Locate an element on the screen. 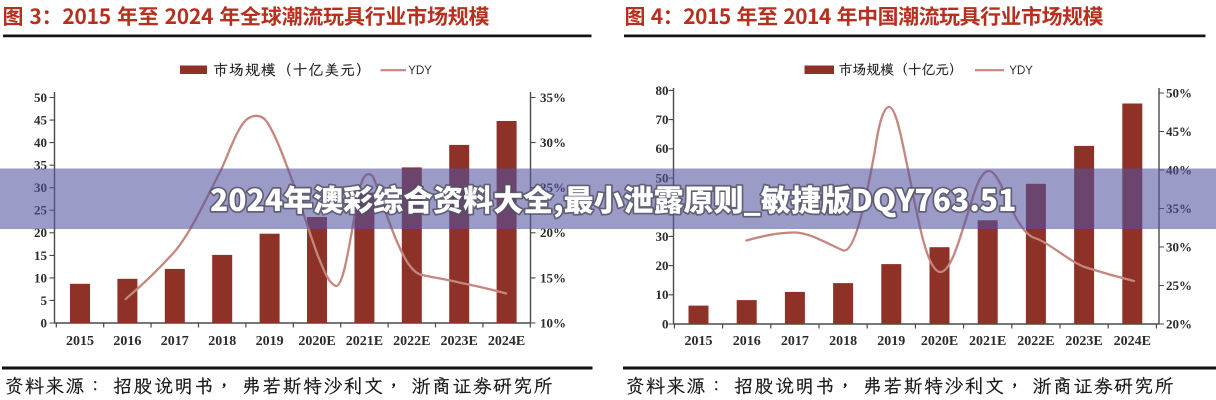 This screenshot has height=400, width=1216. svg-text: 80 is located at coordinates (662, 90).